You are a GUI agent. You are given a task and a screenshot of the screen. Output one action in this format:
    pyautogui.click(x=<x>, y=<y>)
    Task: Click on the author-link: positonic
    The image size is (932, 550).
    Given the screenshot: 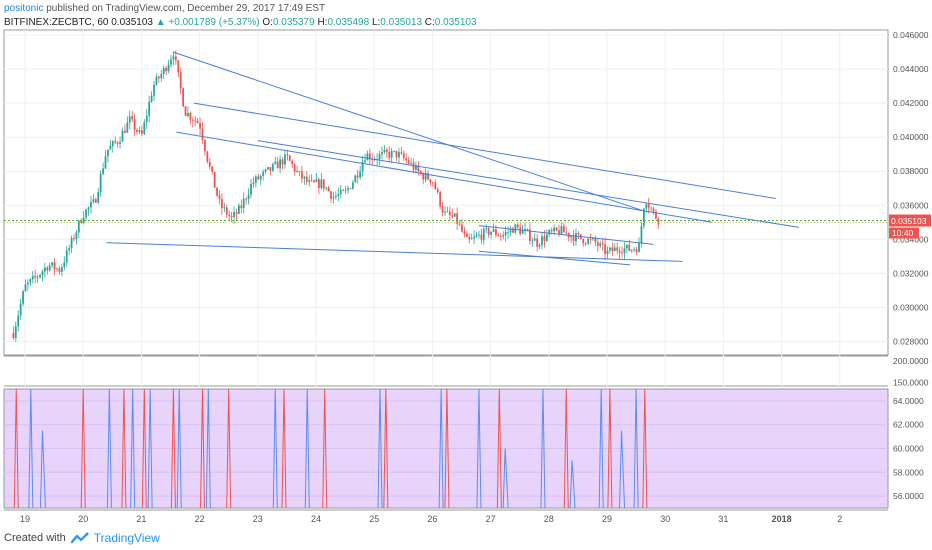 What is the action you would take?
    pyautogui.click(x=24, y=8)
    